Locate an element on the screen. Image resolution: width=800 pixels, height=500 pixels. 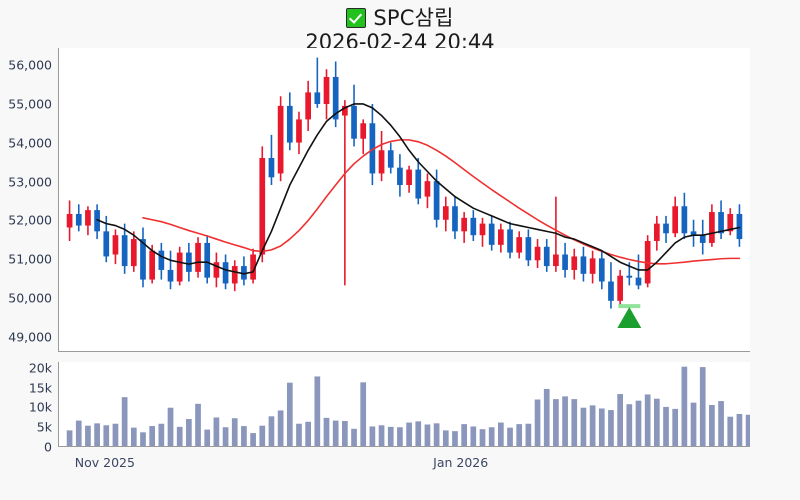
price-tick-label: 51,000 is located at coordinates (30, 259).